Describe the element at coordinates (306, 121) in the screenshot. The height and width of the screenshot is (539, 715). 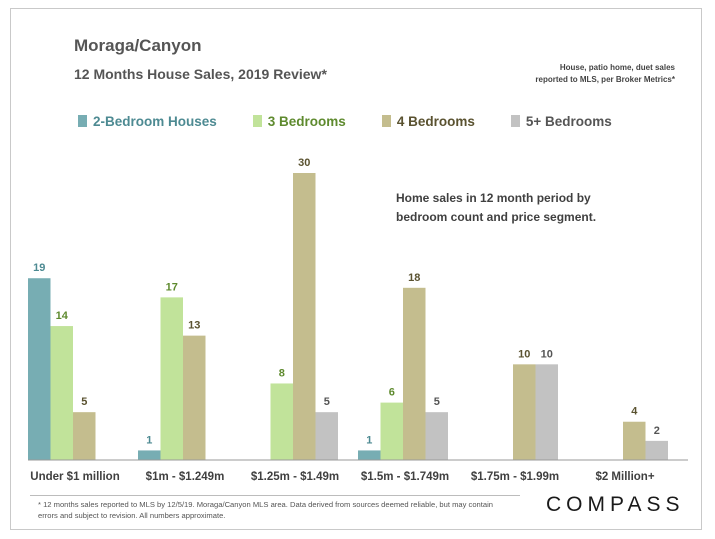
I see `legend-label: 3 Bedrooms` at that location.